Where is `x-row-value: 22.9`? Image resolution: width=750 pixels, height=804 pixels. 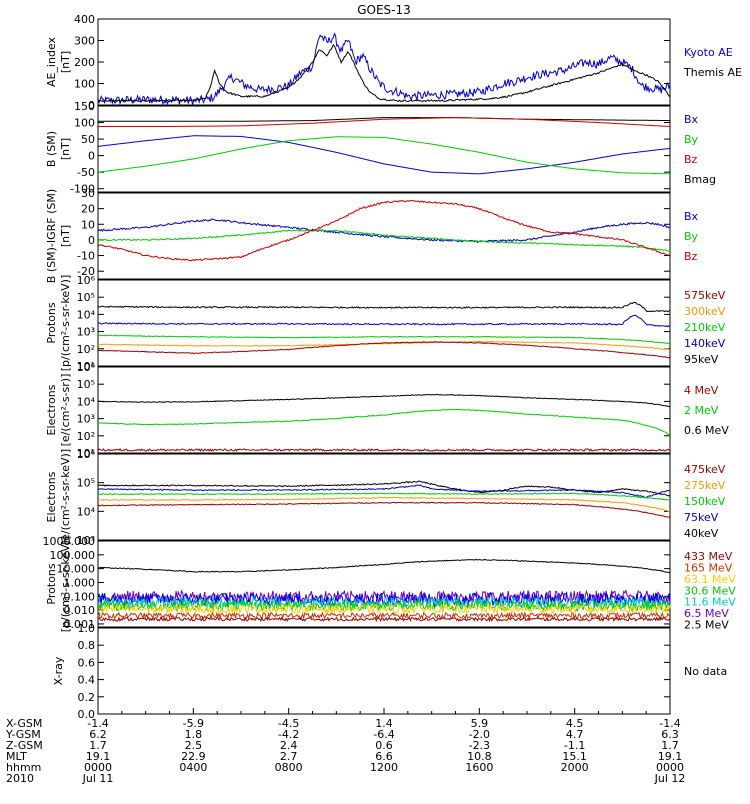 x-row-value: 22.9 is located at coordinates (193, 756).